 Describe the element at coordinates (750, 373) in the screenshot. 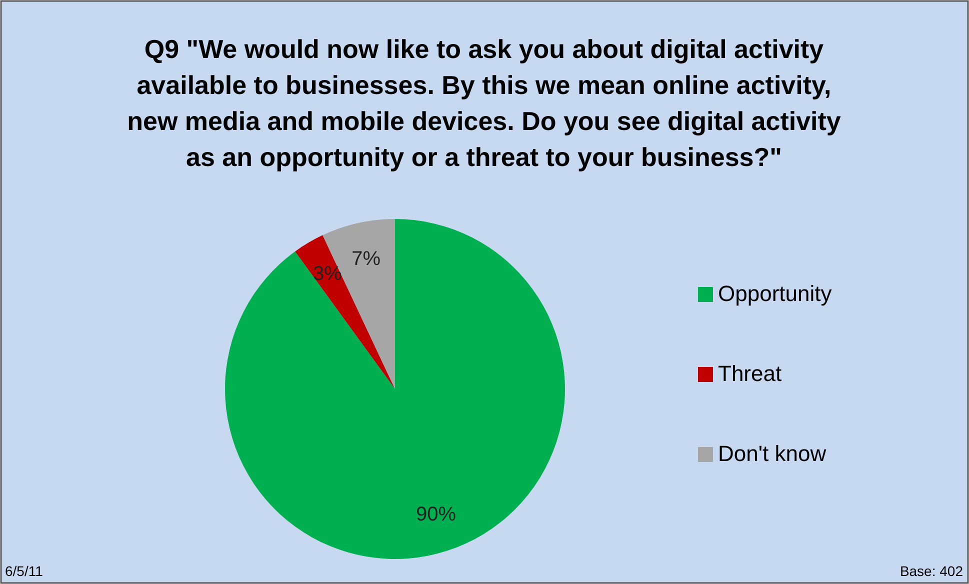

I see `legend-label: Threat` at that location.